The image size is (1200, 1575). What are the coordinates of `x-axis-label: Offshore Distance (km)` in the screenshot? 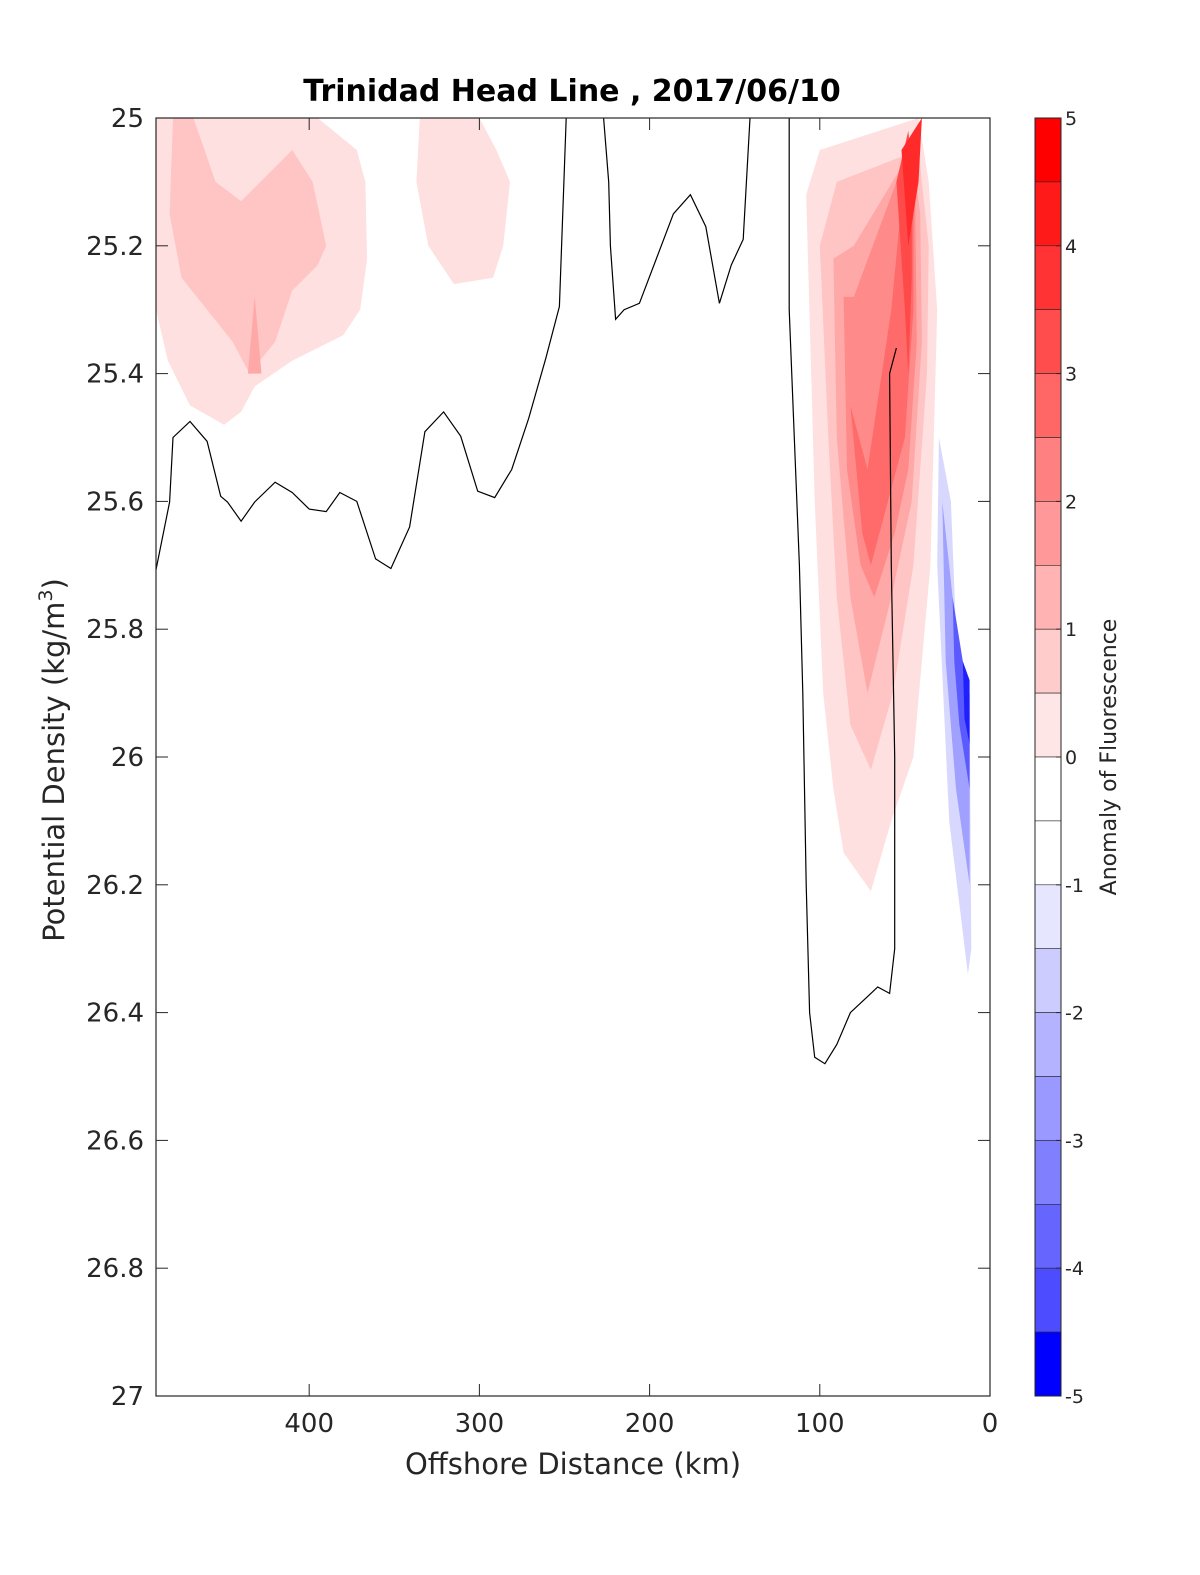 It's located at (573, 1464).